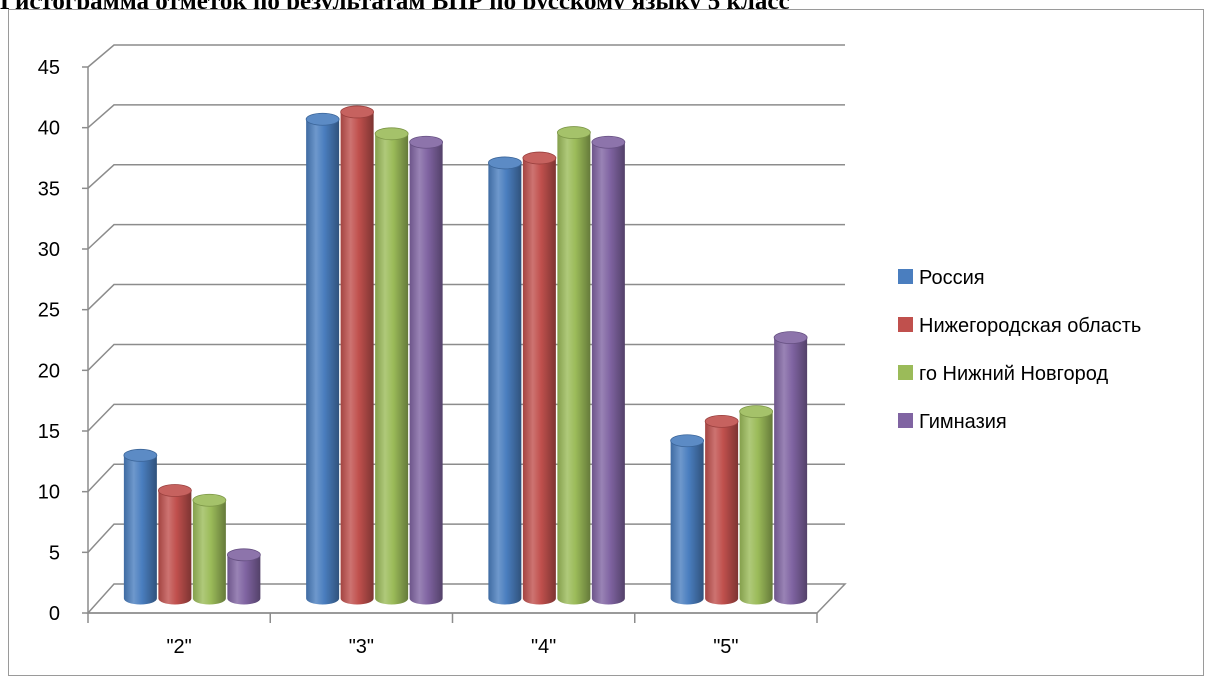  I want to click on legend-label: Россия, so click(952, 278).